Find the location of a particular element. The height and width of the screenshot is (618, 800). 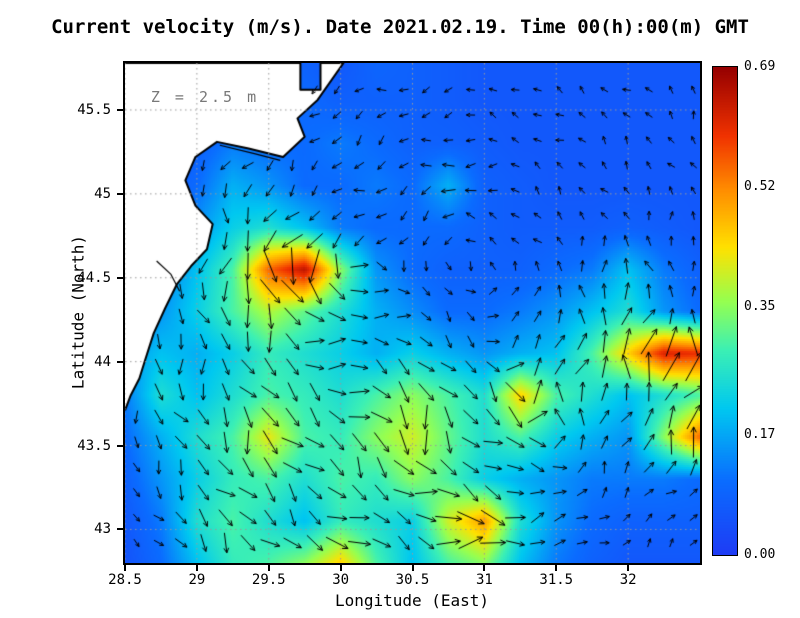

colorbar-tick-label: 0.52 is located at coordinates (760, 187).